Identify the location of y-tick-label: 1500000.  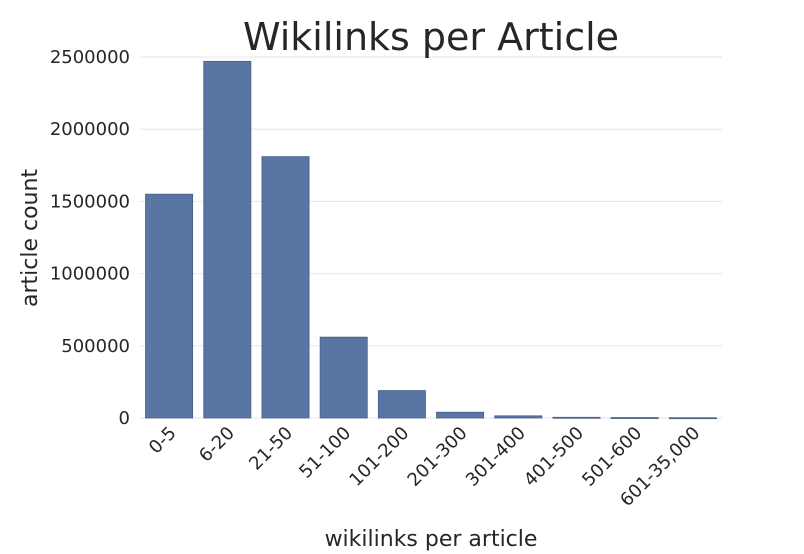
(90, 201).